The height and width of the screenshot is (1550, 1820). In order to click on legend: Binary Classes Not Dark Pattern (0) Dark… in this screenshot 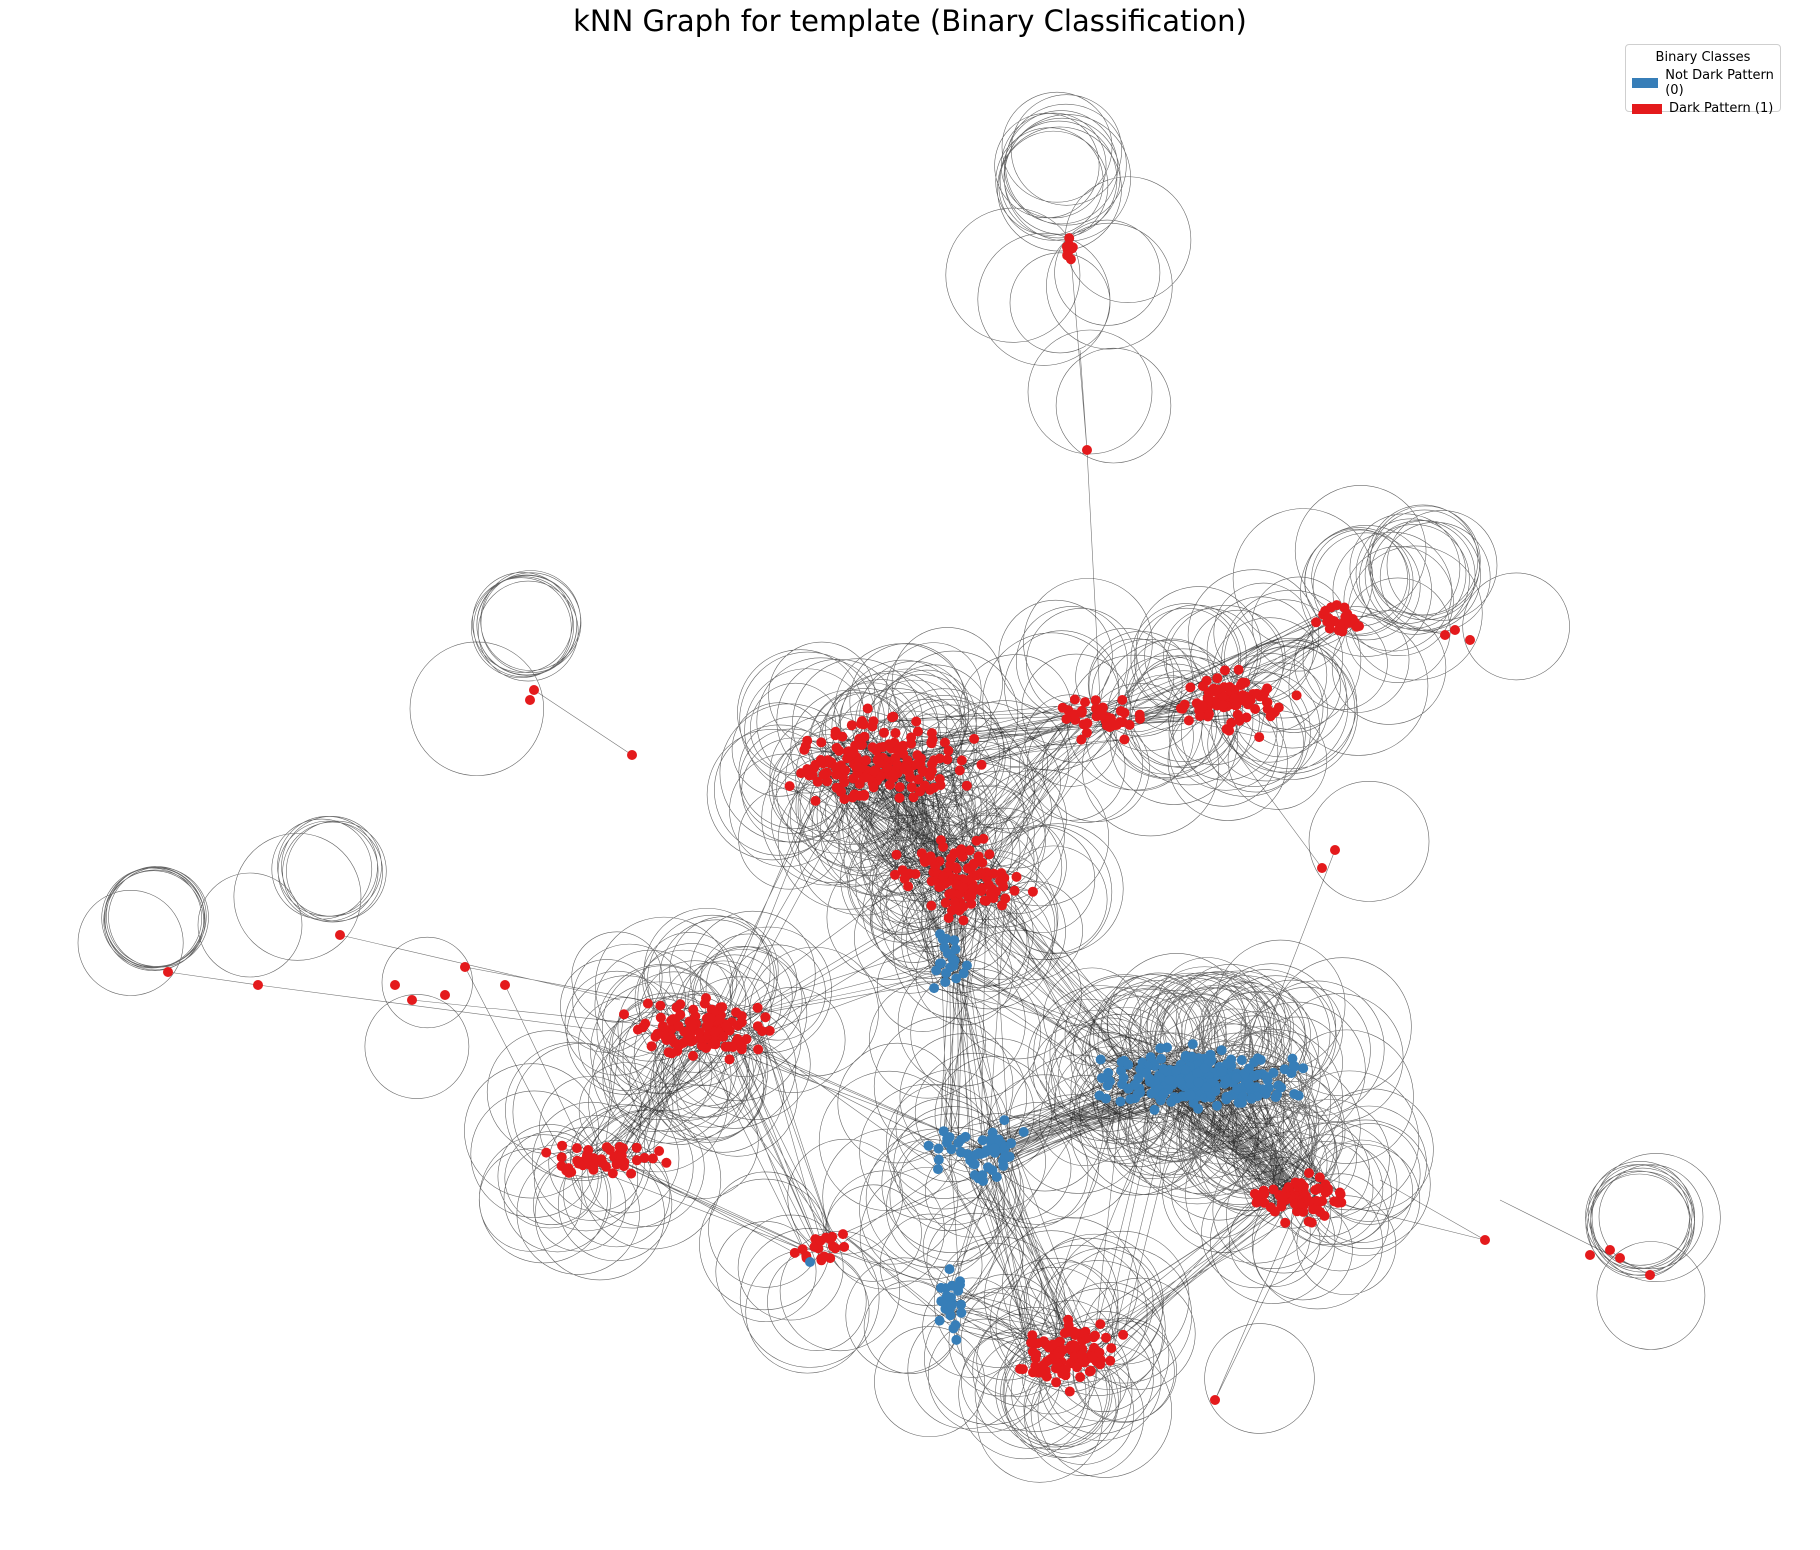, I will do `click(1703, 80)`.